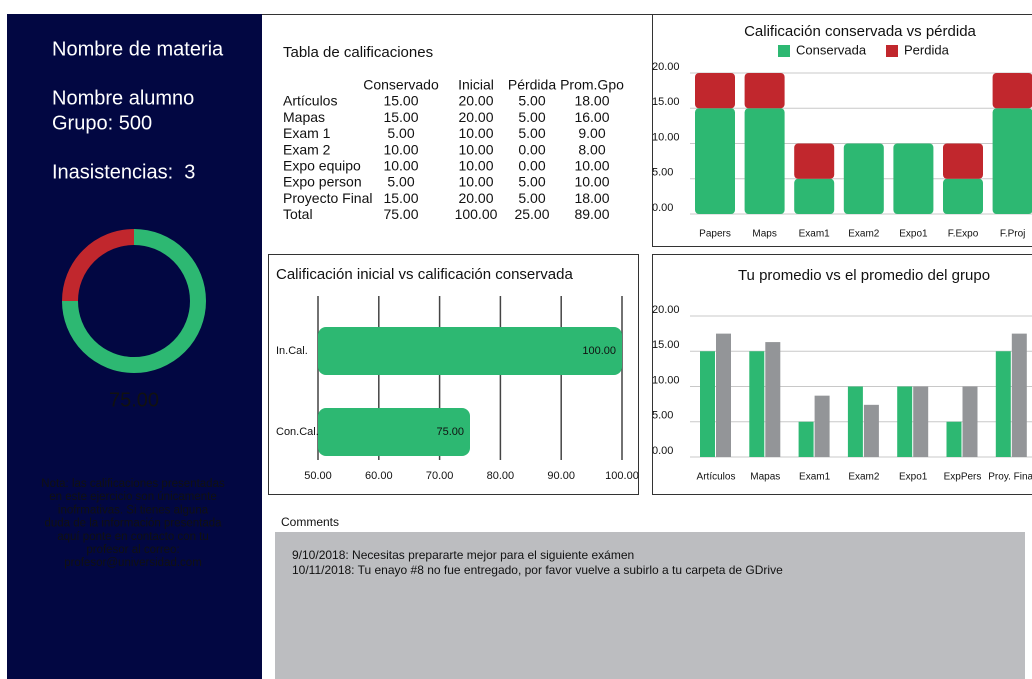  Describe the element at coordinates (860, 31) in the screenshot. I see `chart-title: Calificación conservada vs pérdida` at that location.